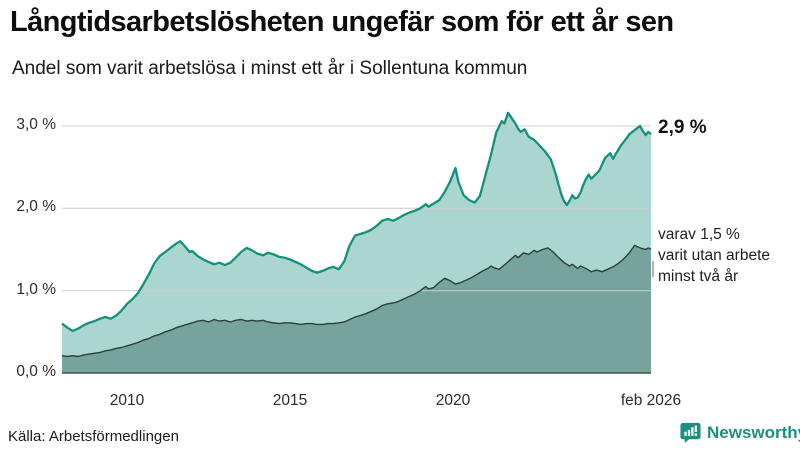  What do you see at coordinates (651, 400) in the screenshot?
I see `x-axis-tick-feb-2026: feb 2026` at bounding box center [651, 400].